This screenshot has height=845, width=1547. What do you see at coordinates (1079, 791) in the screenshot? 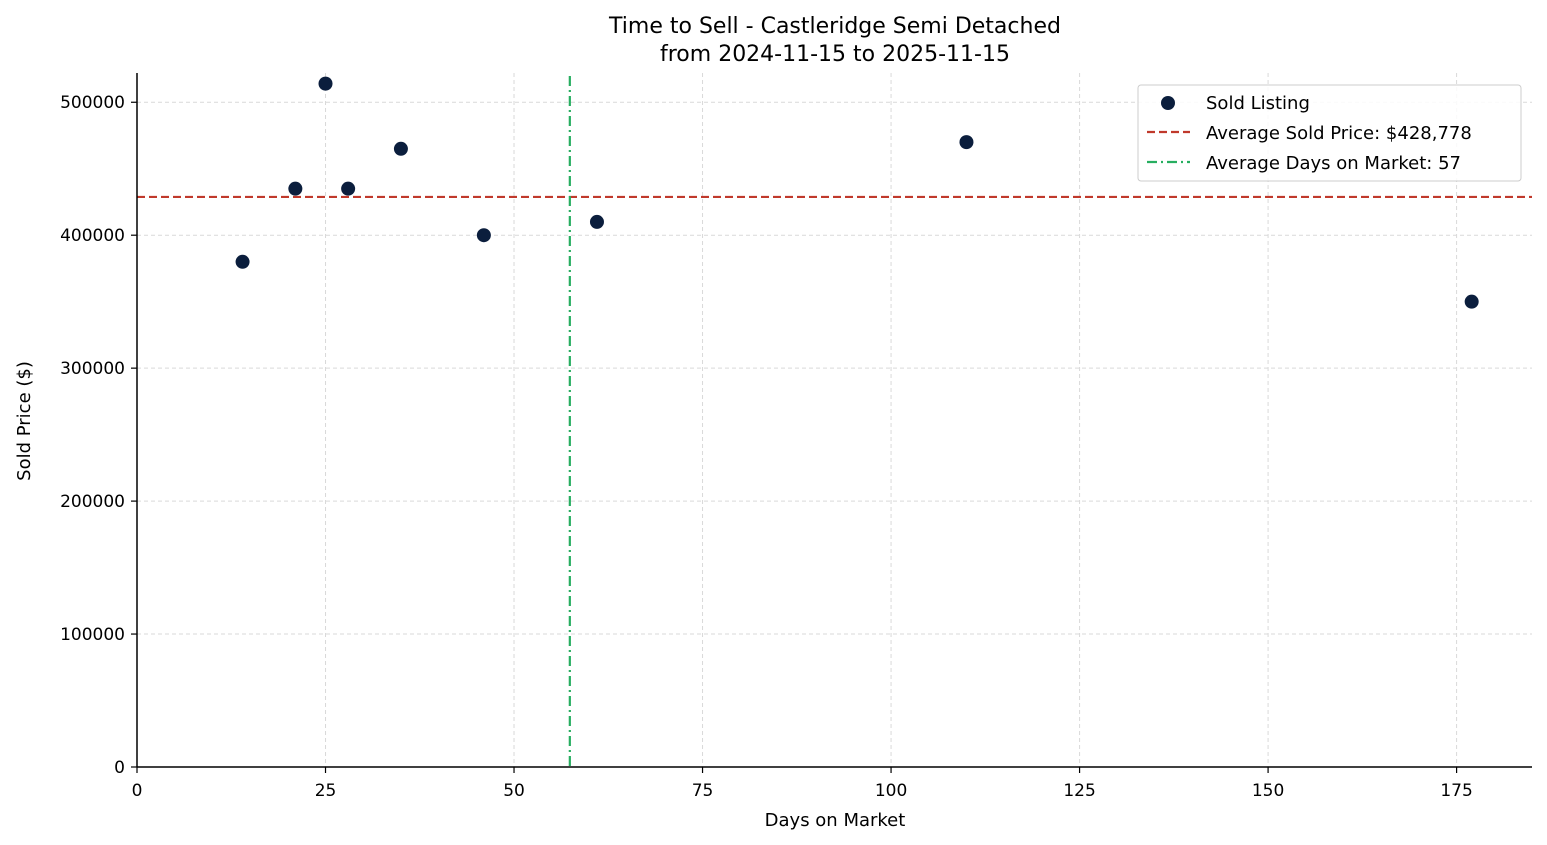
I see `x-tick-label: 125` at bounding box center [1079, 791].